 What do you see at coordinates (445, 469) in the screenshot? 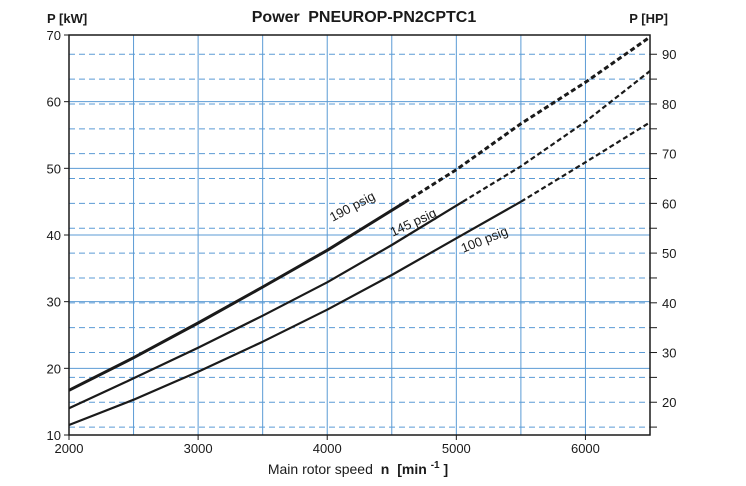
I see `x-axis-title-unit-close: ]` at bounding box center [445, 469].